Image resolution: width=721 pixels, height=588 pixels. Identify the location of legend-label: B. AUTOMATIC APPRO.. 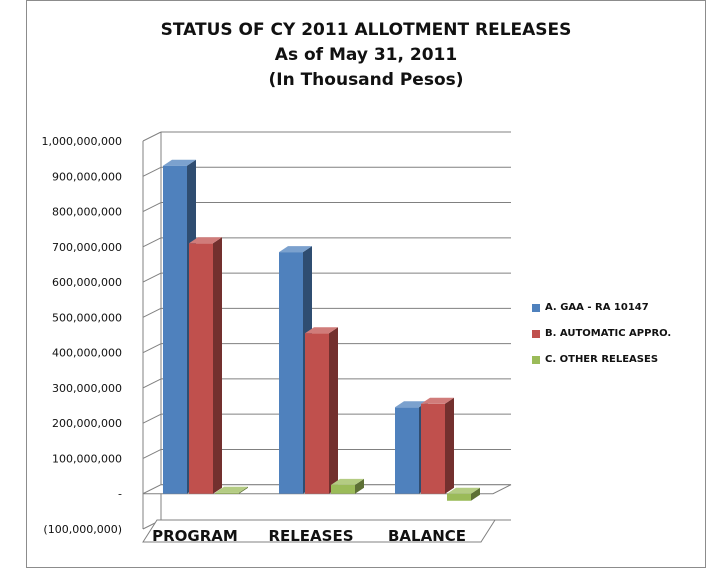
(608, 333).